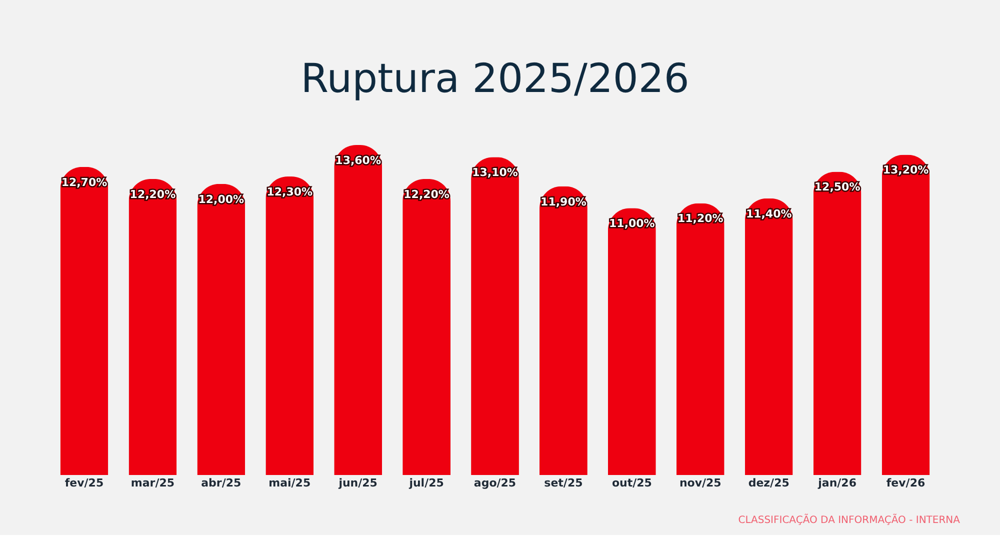  Describe the element at coordinates (84, 483) in the screenshot. I see `x-tick-label: fev/25` at that location.